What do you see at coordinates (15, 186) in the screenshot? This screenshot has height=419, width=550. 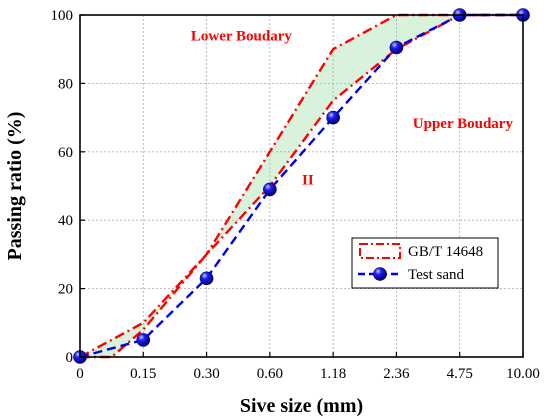 I see `y-axis-title: Passing ratio (%)` at bounding box center [15, 186].